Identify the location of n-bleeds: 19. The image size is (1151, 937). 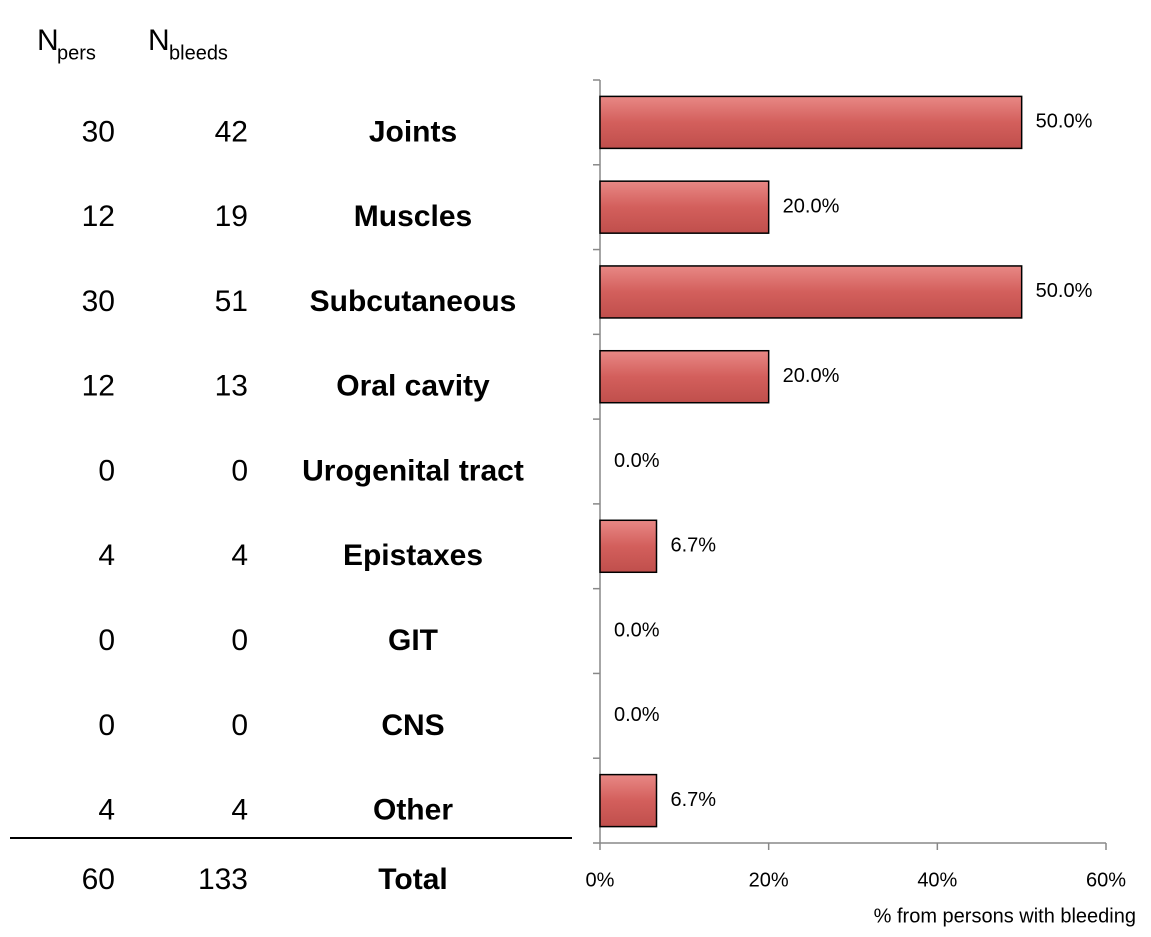
(231, 216).